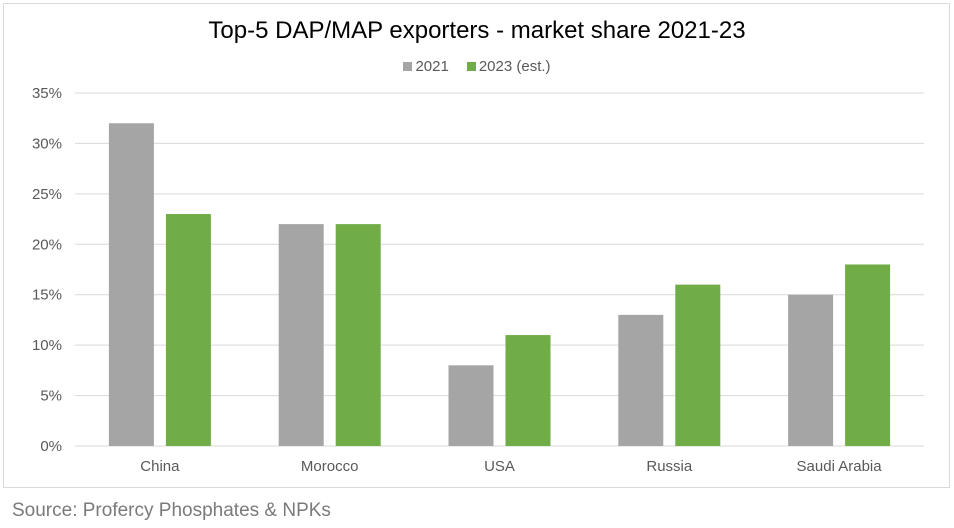 This screenshot has width=954, height=528. Describe the element at coordinates (641, 380) in the screenshot. I see `bar-2021-russia` at that location.